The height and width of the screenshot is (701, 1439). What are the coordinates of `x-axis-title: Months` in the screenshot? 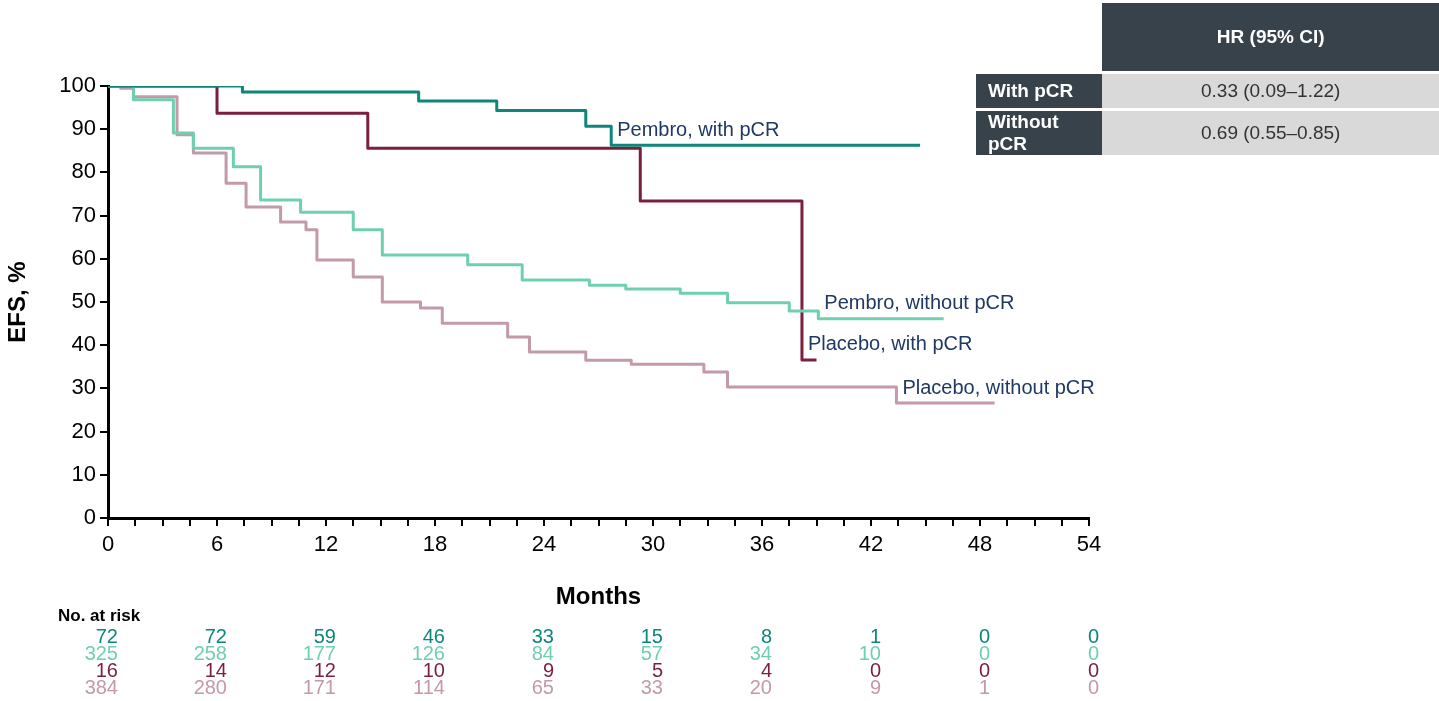 It's located at (598, 596).